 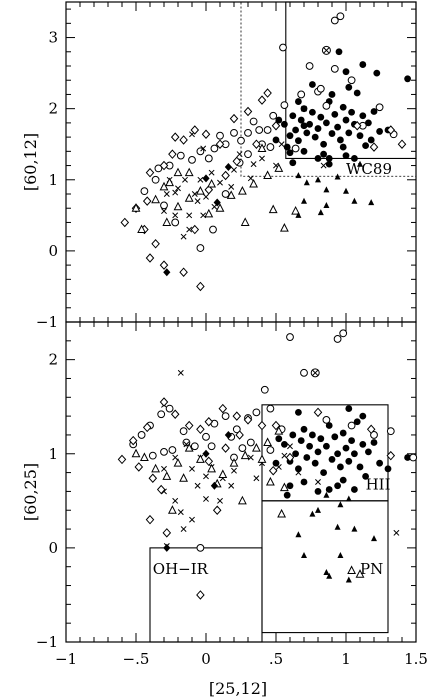 What do you see at coordinates (47, 322) in the screenshot?
I see `y-tick-label: −1` at bounding box center [47, 322].